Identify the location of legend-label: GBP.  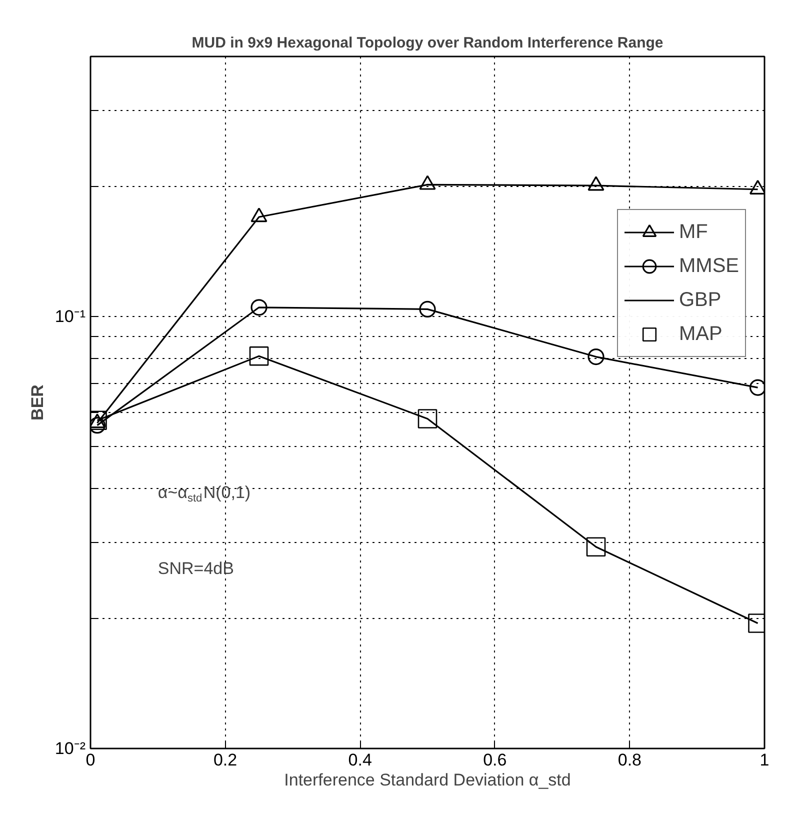
(700, 300).